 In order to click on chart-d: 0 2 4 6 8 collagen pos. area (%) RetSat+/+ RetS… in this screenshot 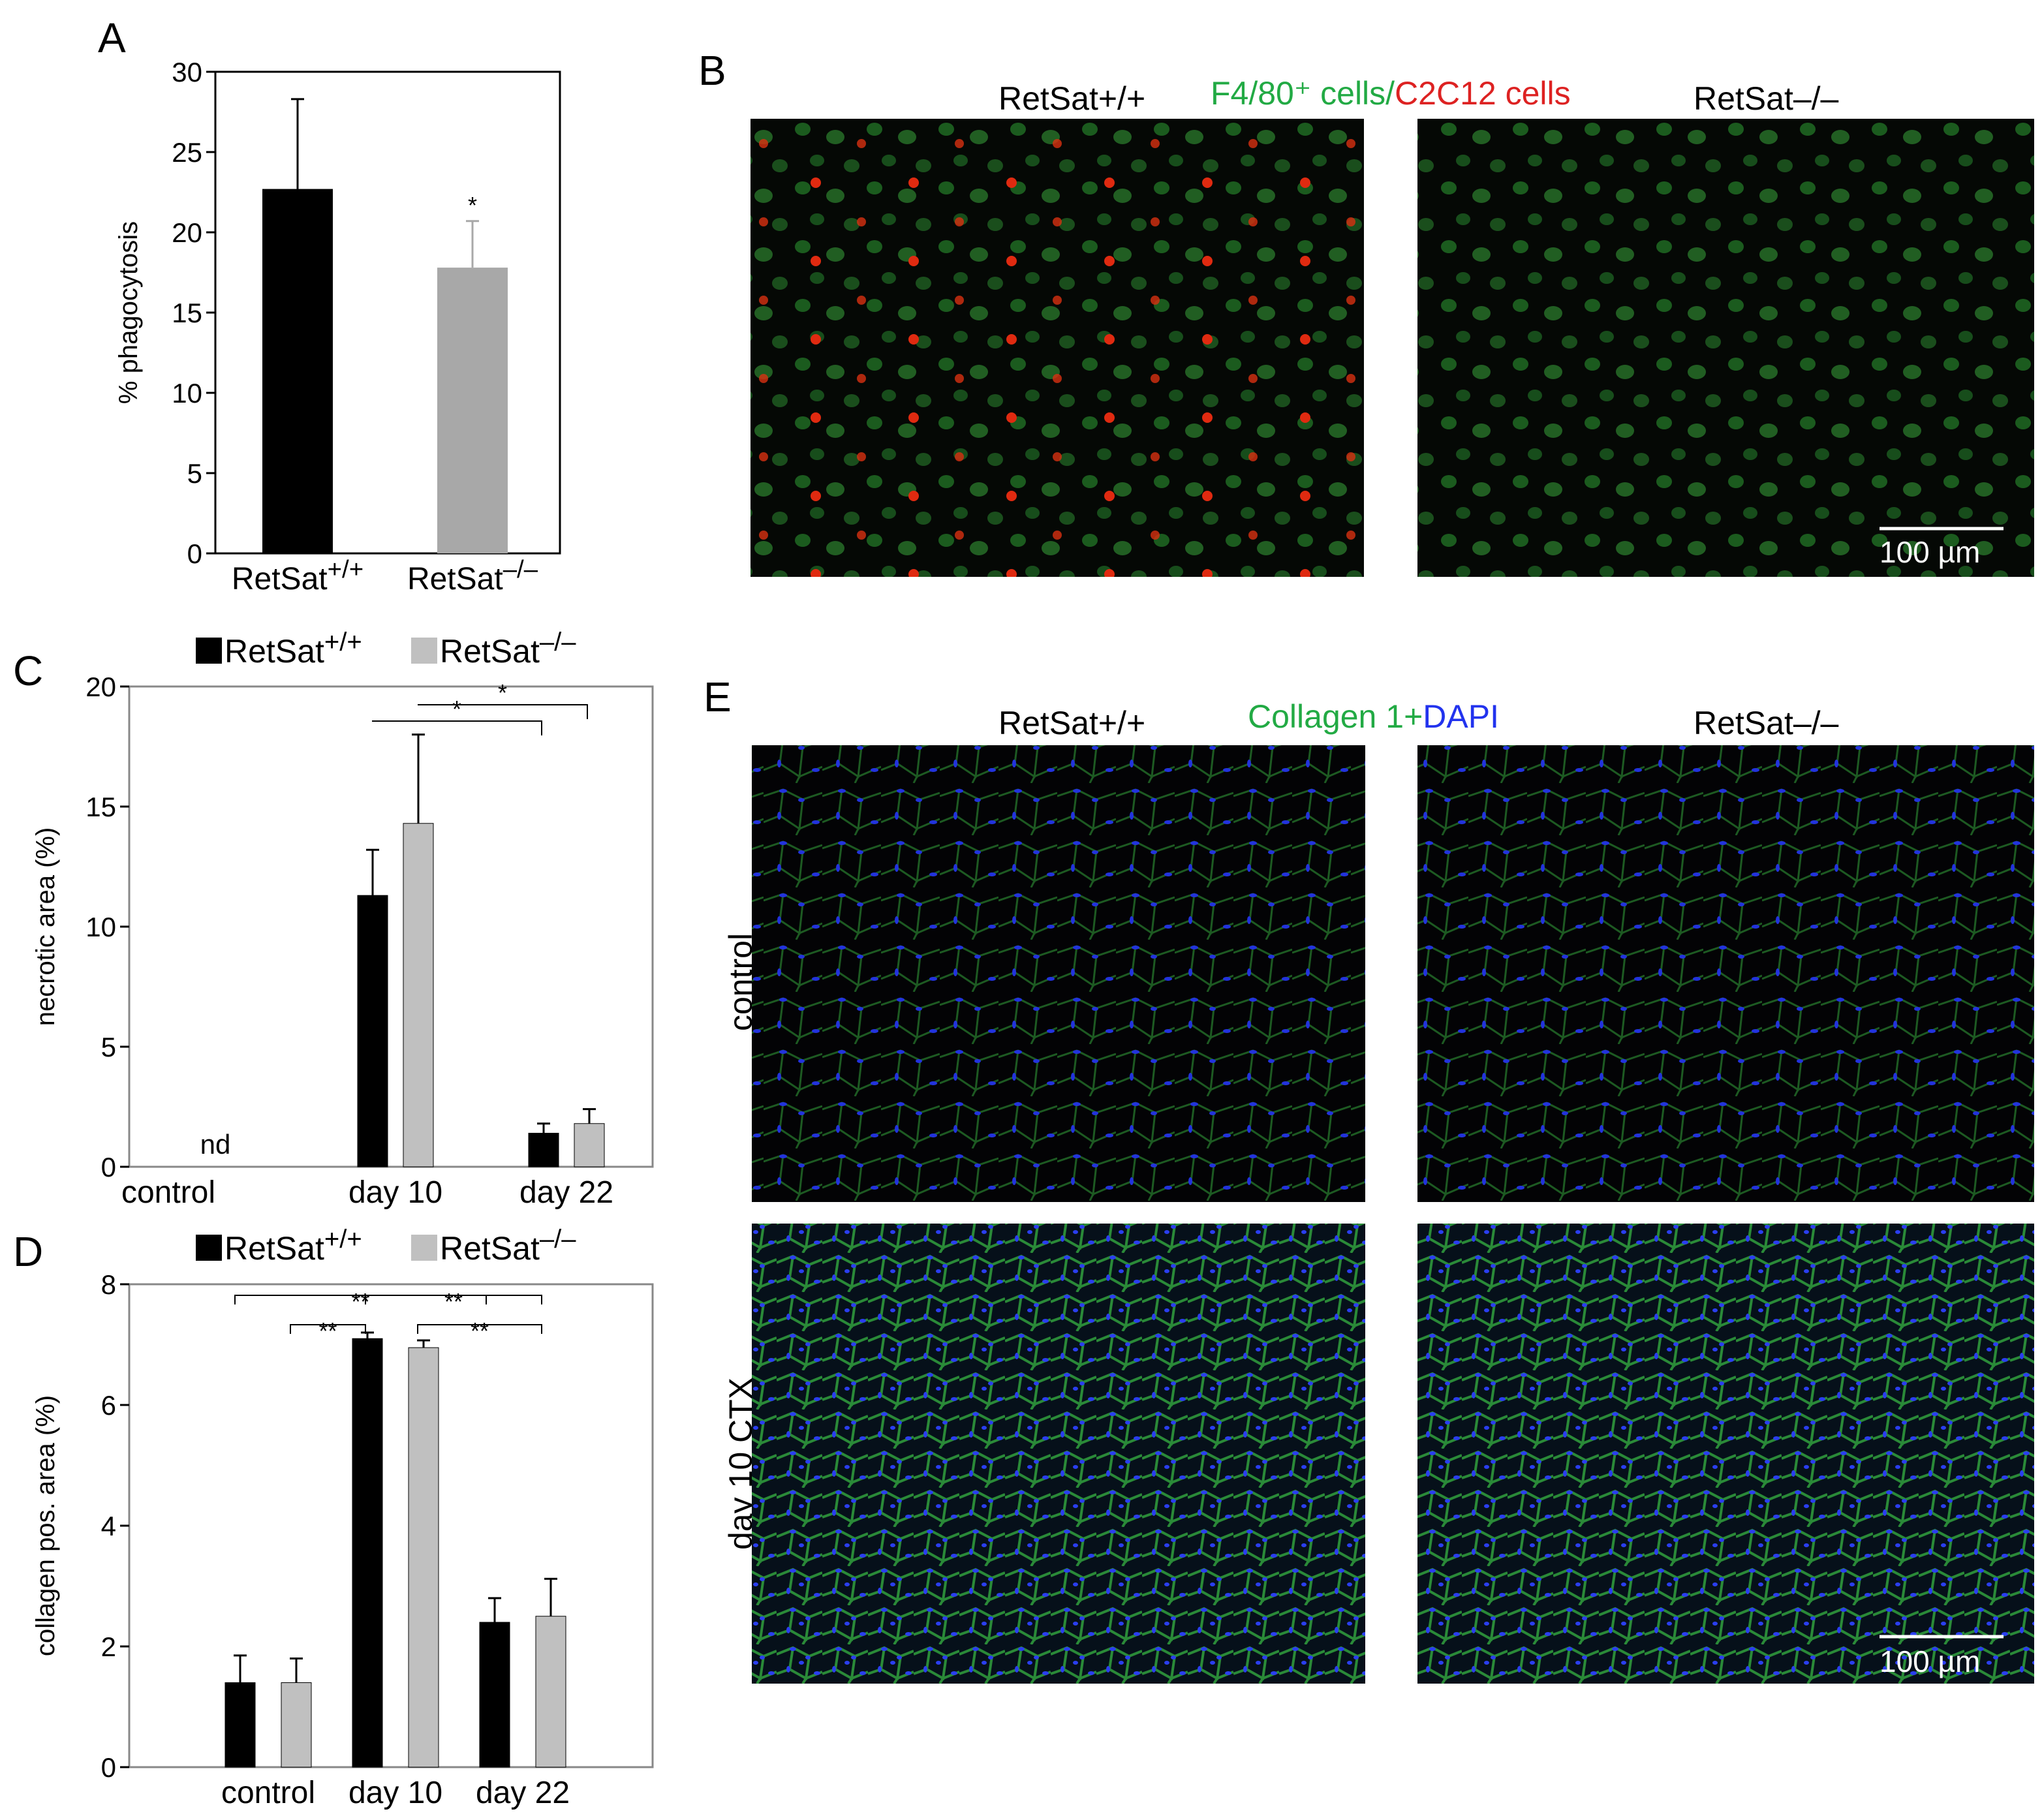, I will do `click(342, 1518)`.